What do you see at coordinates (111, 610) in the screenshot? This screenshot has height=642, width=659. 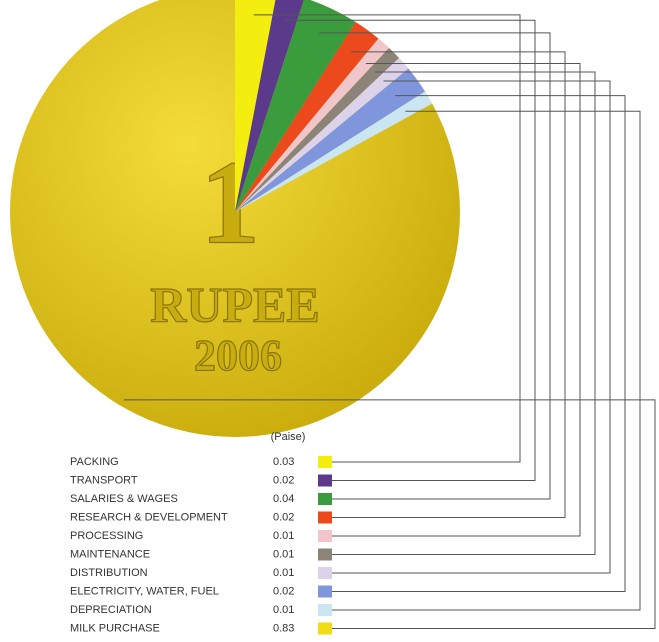 I see `legend-label: DEPRECIATION` at bounding box center [111, 610].